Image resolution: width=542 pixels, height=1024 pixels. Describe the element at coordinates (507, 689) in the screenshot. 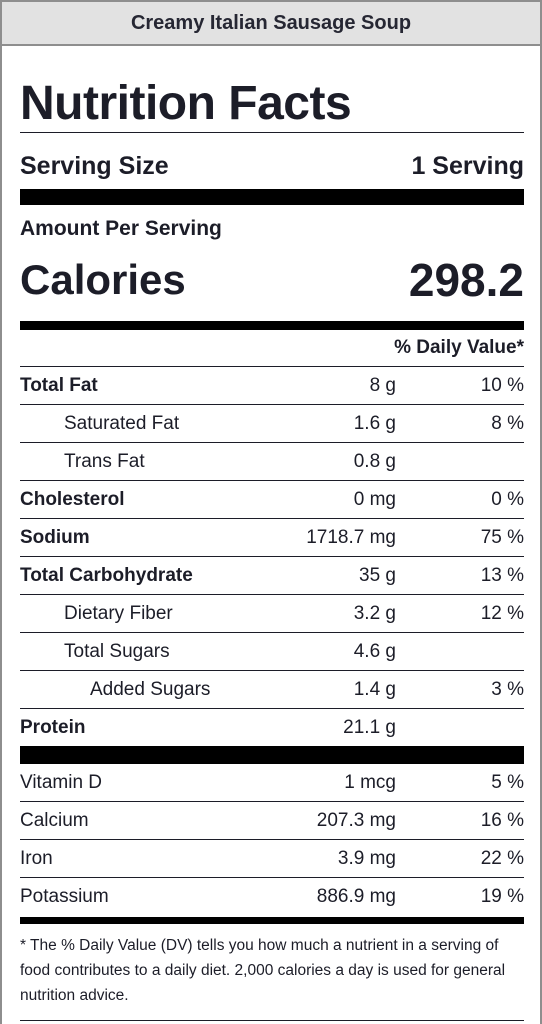

I see `nutrient-dv: 3 %` at that location.